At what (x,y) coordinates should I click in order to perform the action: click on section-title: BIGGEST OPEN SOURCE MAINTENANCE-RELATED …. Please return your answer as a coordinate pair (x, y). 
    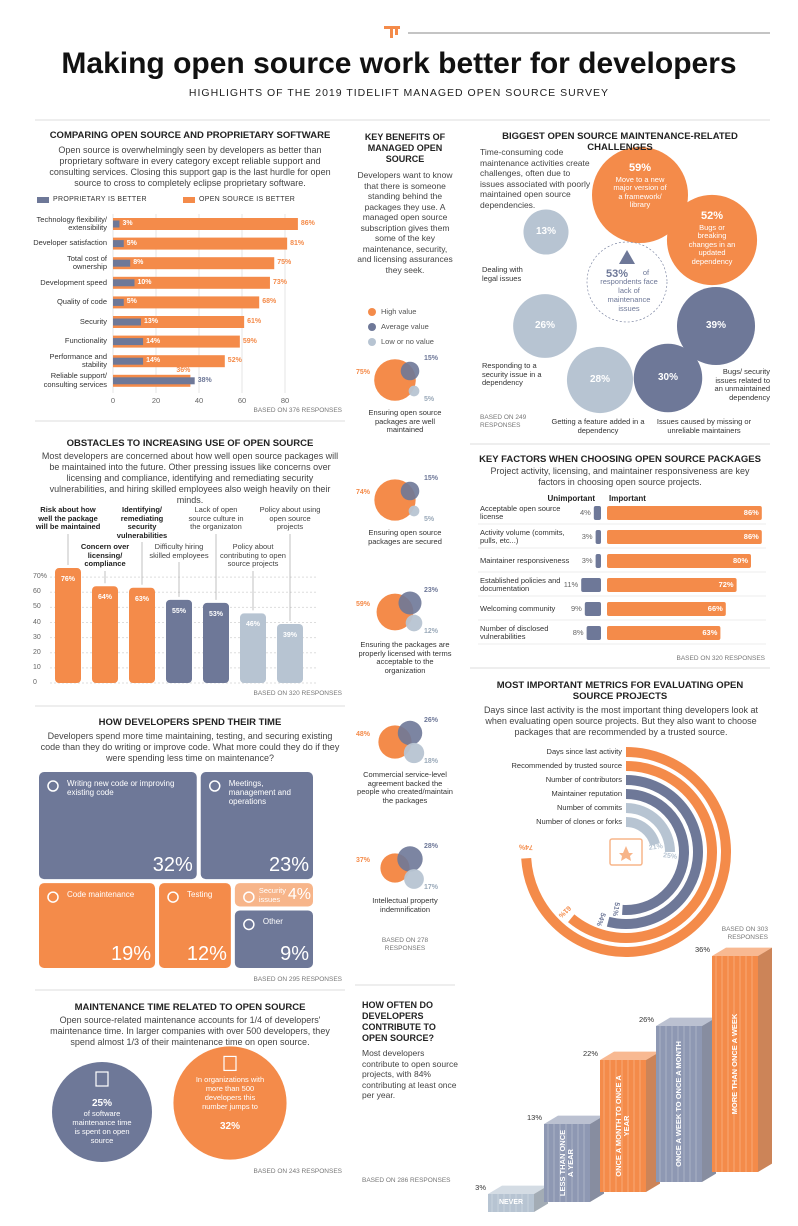
    Looking at the image, I should click on (620, 142).